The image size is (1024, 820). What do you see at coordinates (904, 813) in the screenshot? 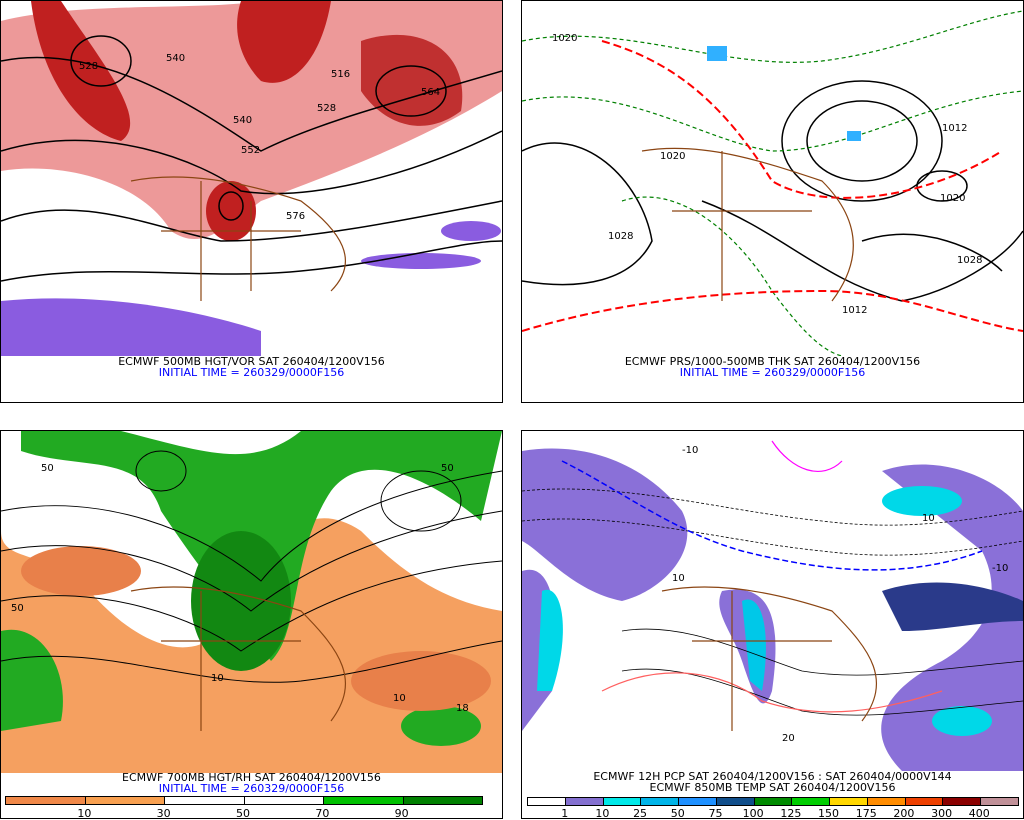
I see `colorbar-label: 200` at bounding box center [904, 813].